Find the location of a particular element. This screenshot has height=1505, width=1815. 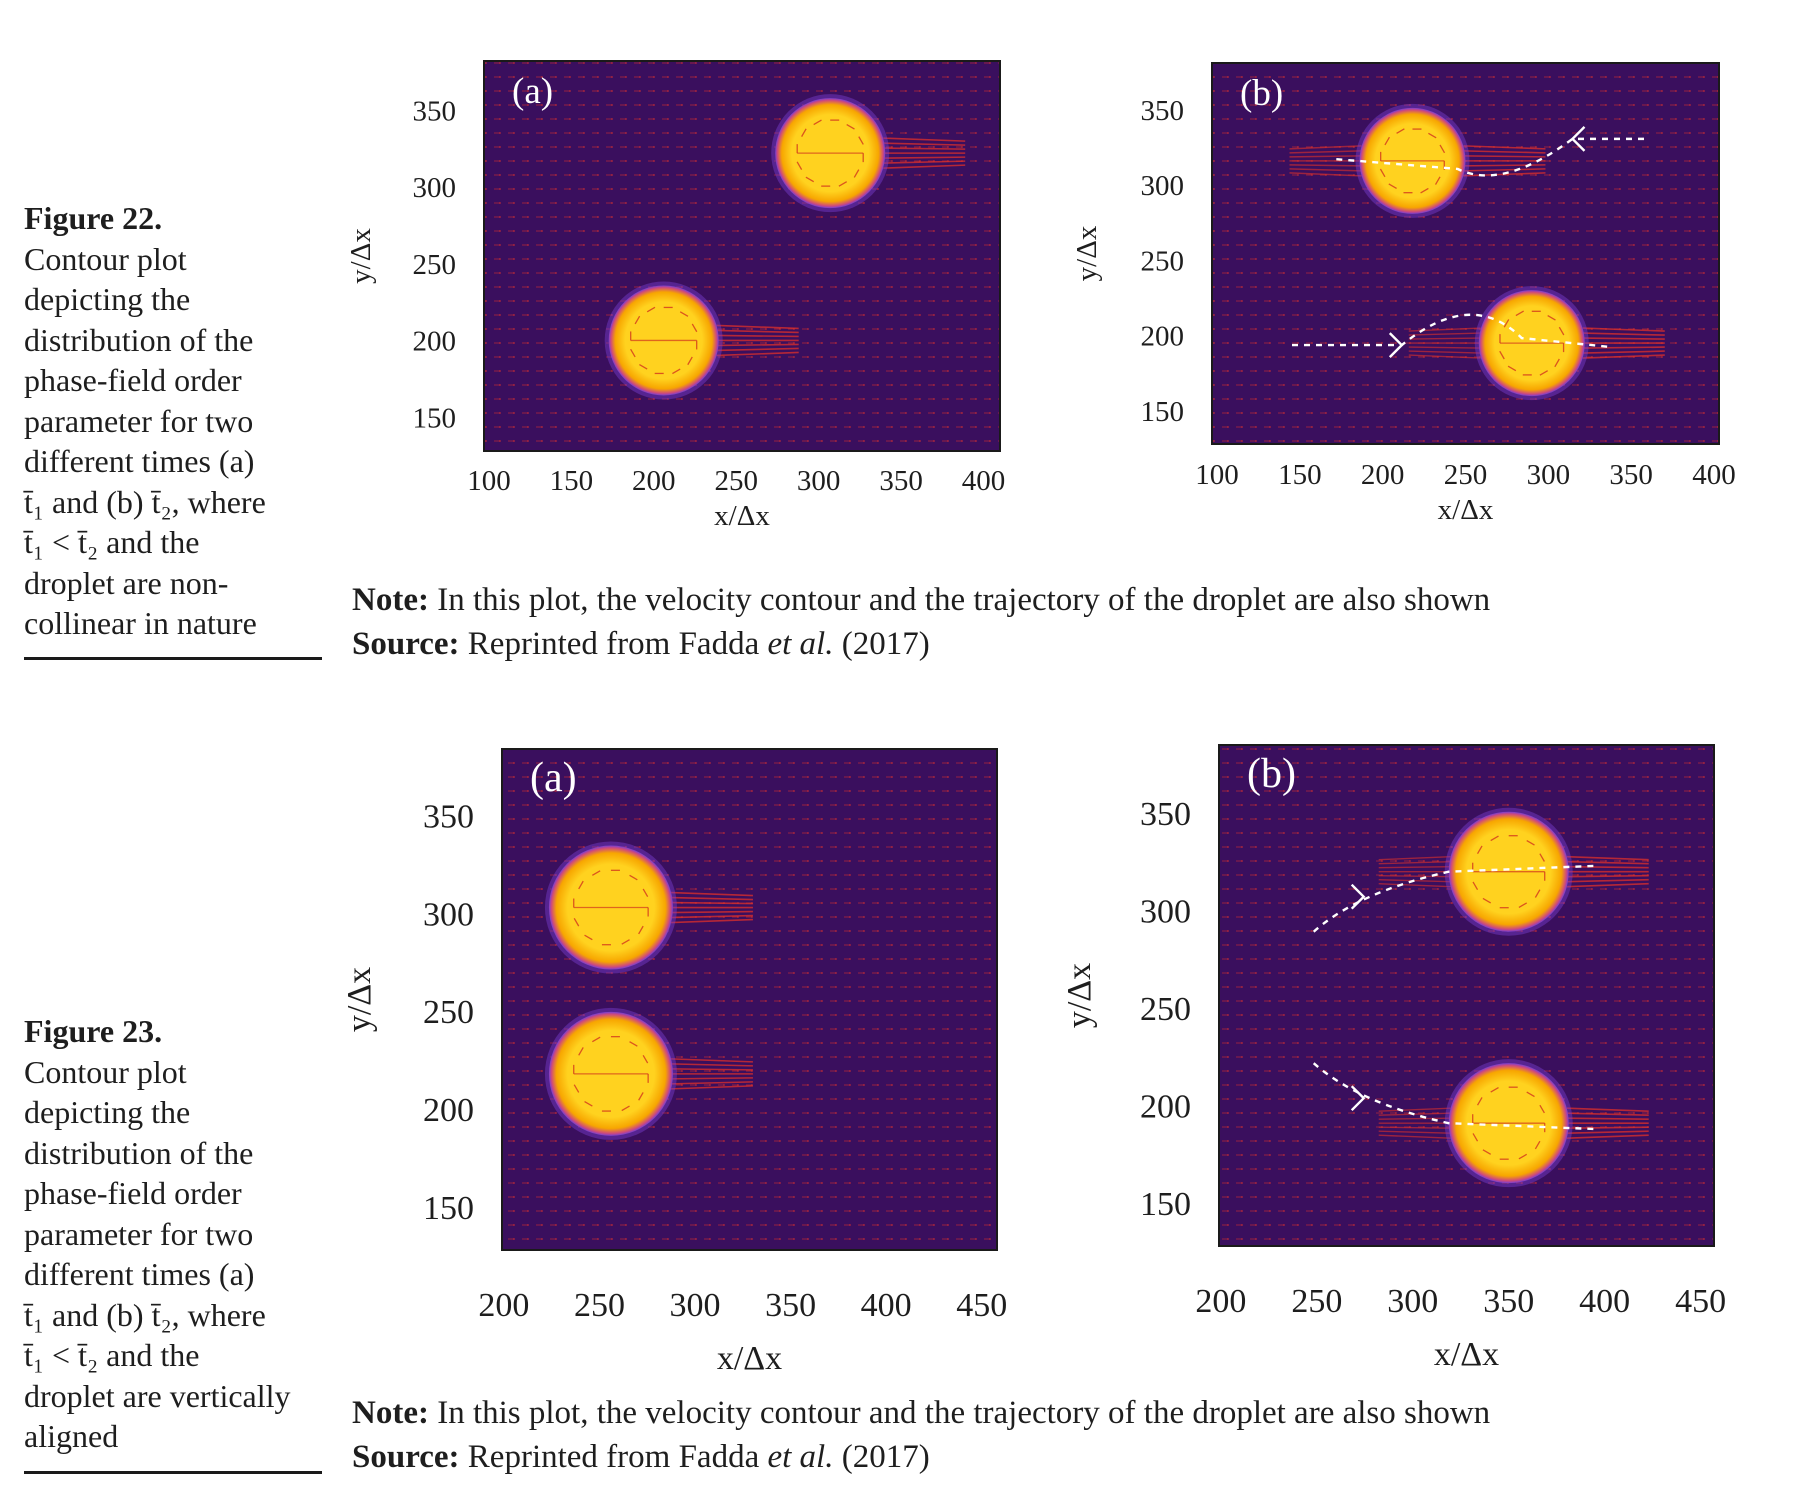

droplet-trajectory is located at coordinates (1455, 997).